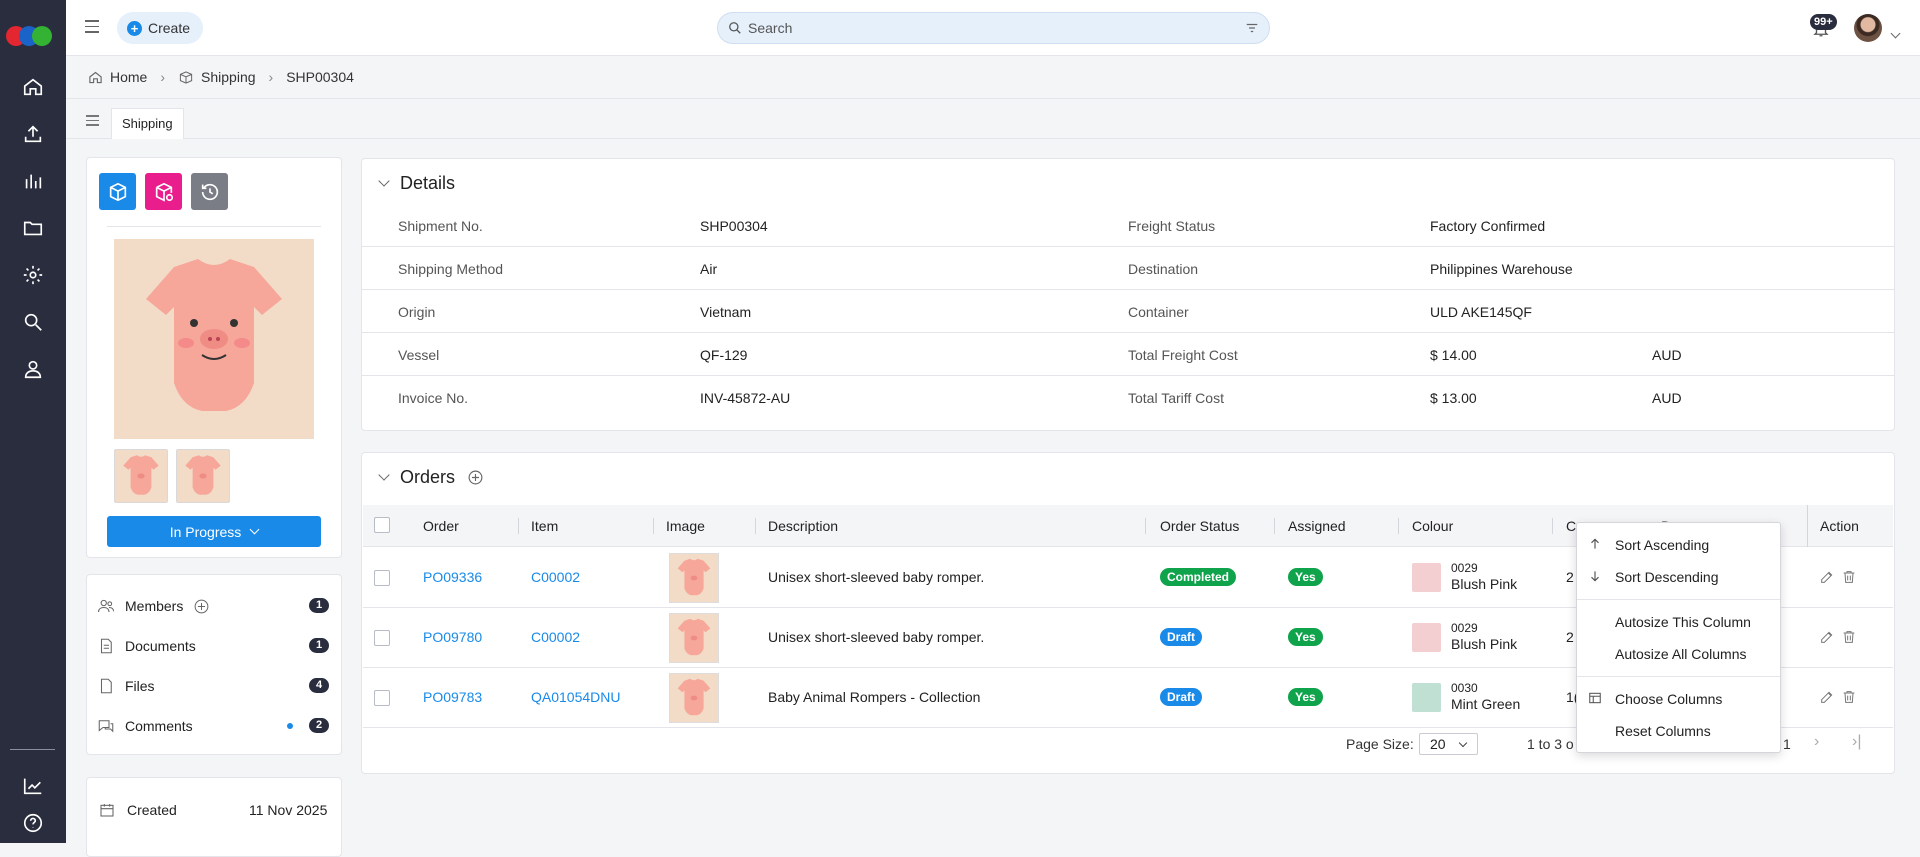  What do you see at coordinates (33, 322) in the screenshot?
I see `search-icon` at bounding box center [33, 322].